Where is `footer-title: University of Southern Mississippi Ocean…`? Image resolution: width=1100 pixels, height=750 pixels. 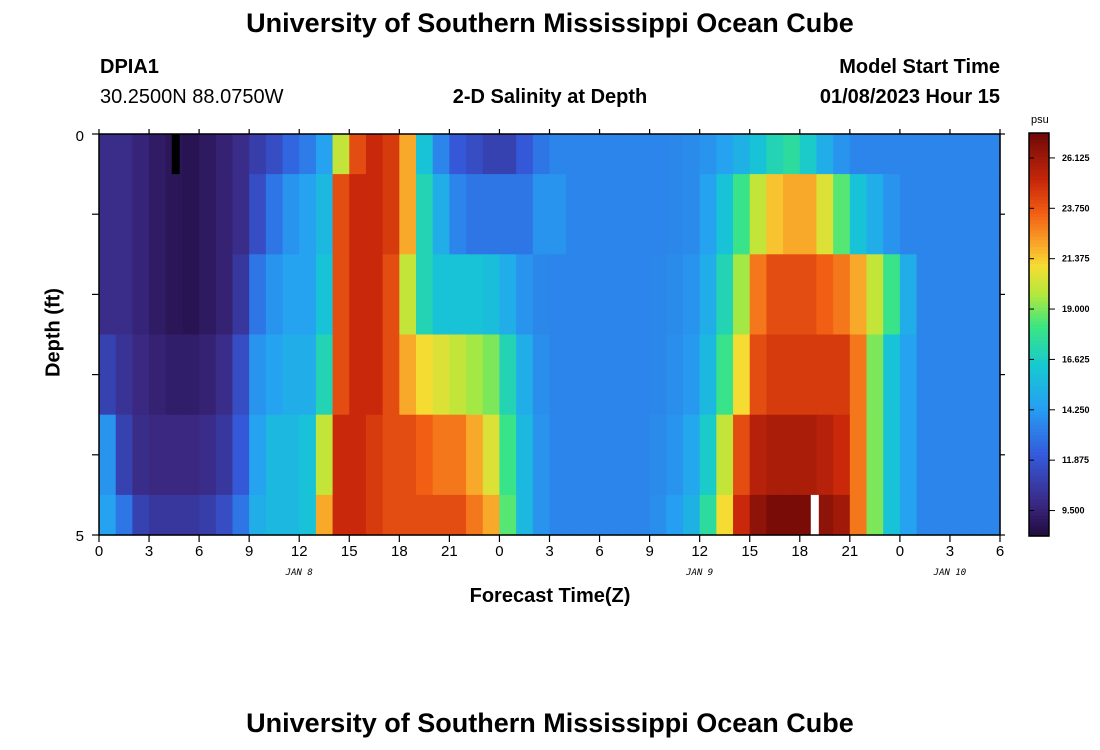
footer-title: University of Southern Mississippi Ocean… is located at coordinates (550, 723).